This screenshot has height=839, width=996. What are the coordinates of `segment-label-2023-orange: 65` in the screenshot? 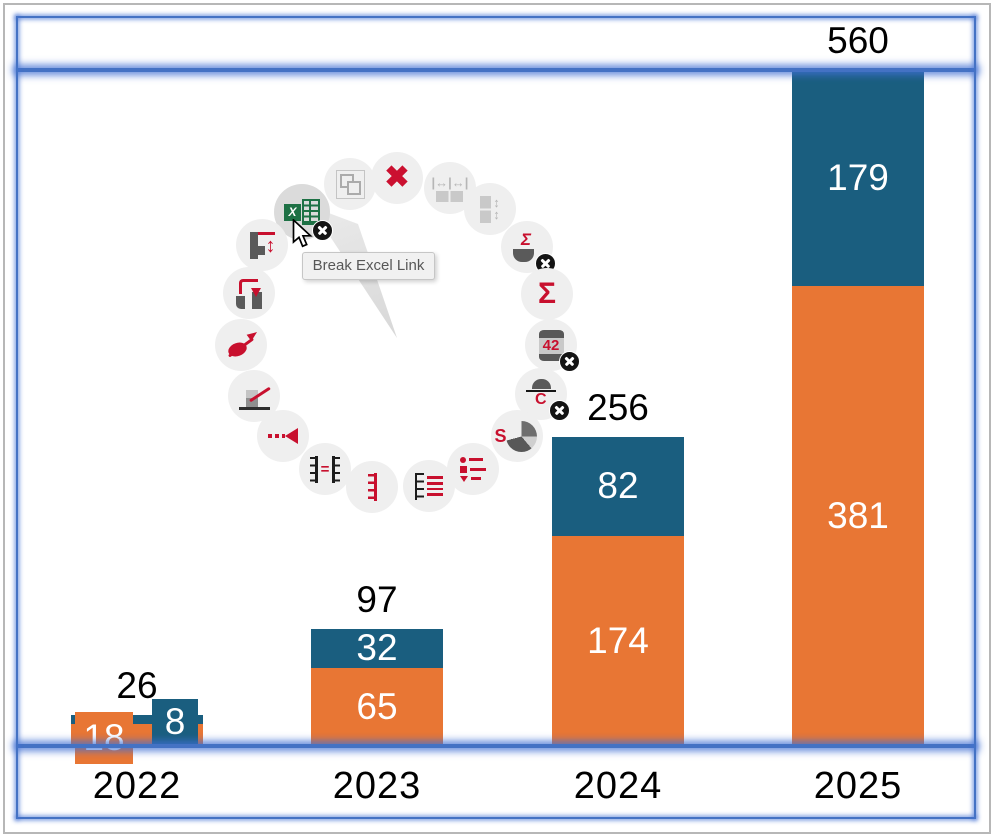 It's located at (377, 706).